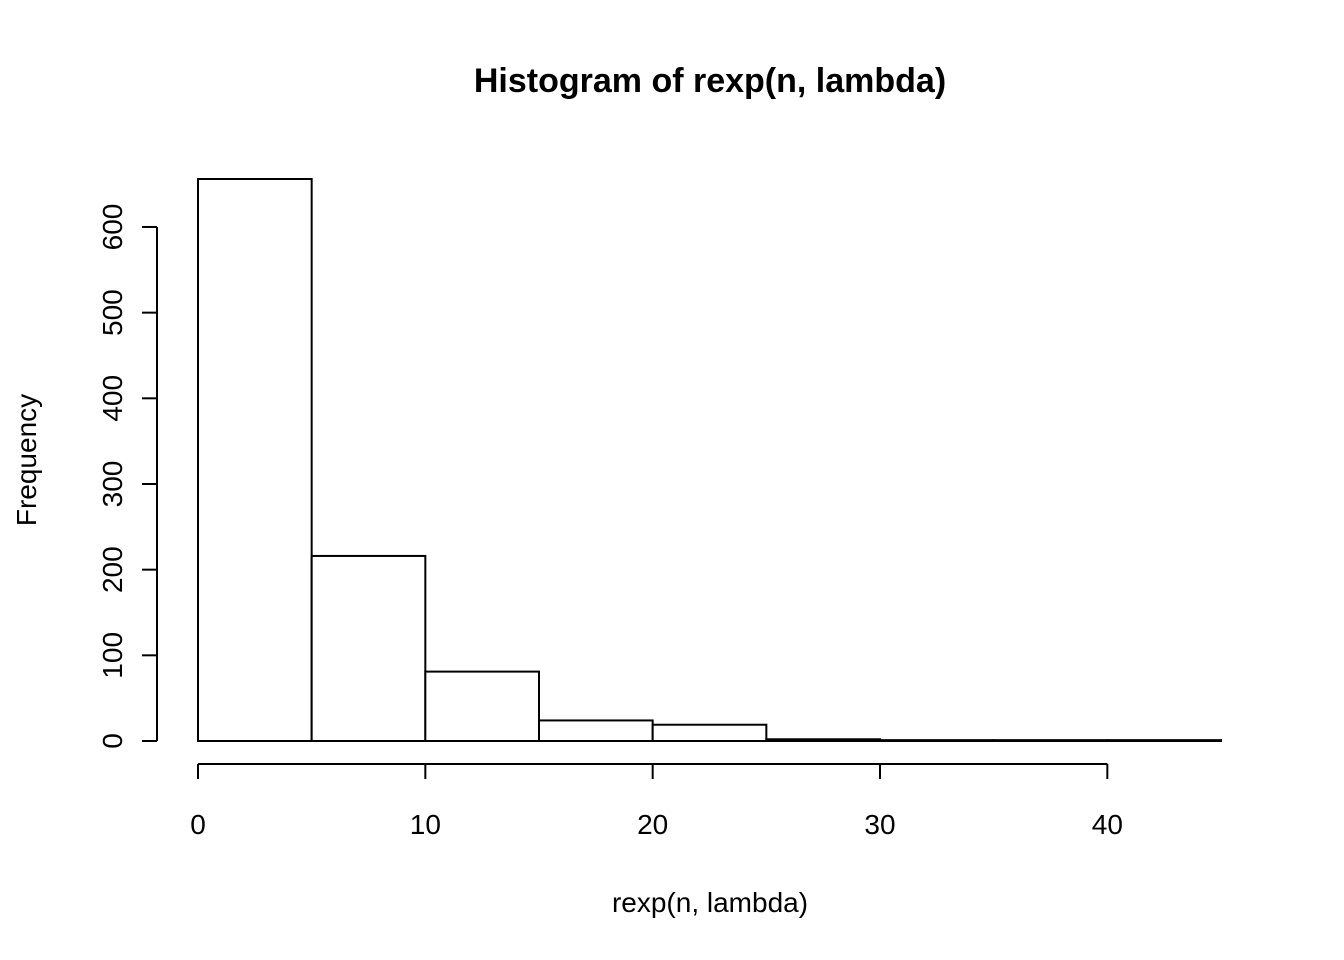  What do you see at coordinates (112, 655) in the screenshot?
I see `y-tick-label: 100` at bounding box center [112, 655].